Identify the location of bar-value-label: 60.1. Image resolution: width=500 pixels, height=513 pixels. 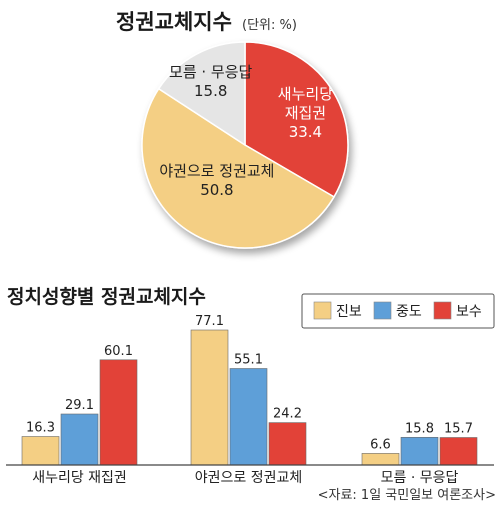
(118, 351).